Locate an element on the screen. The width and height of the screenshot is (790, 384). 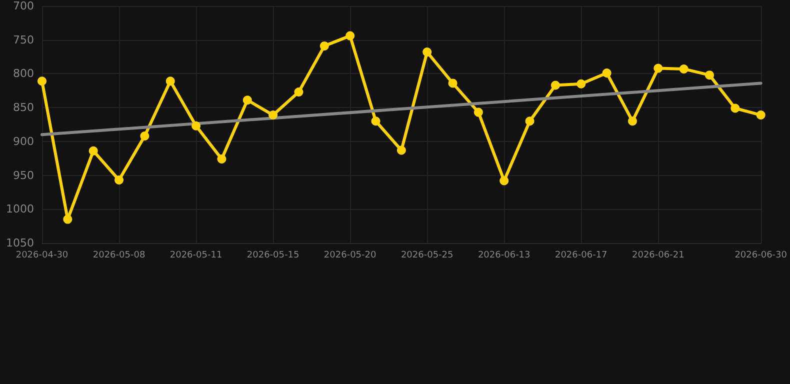
x-tick-label: 2026-04-30 is located at coordinates (42, 255).